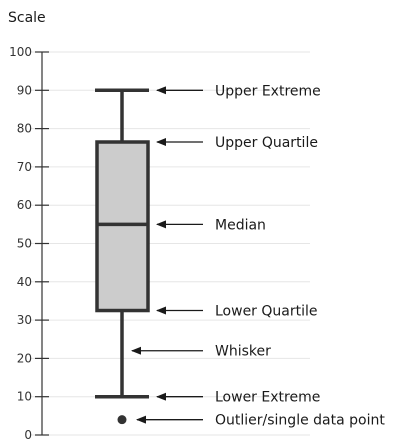 The width and height of the screenshot is (402, 441). Describe the element at coordinates (42, 243) in the screenshot. I see `scale-axis` at that location.